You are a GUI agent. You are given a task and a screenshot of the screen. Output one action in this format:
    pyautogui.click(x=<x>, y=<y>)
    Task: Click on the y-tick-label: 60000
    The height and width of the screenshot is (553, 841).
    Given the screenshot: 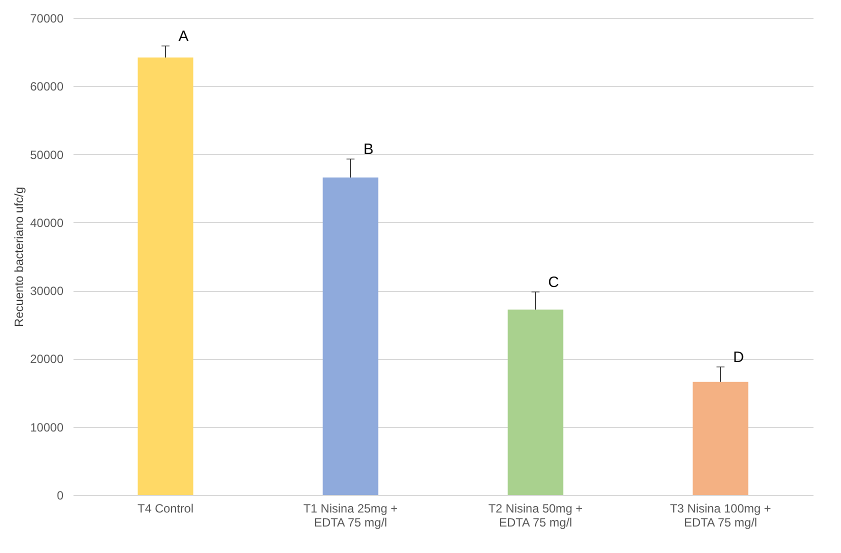 What is the action you would take?
    pyautogui.click(x=47, y=87)
    